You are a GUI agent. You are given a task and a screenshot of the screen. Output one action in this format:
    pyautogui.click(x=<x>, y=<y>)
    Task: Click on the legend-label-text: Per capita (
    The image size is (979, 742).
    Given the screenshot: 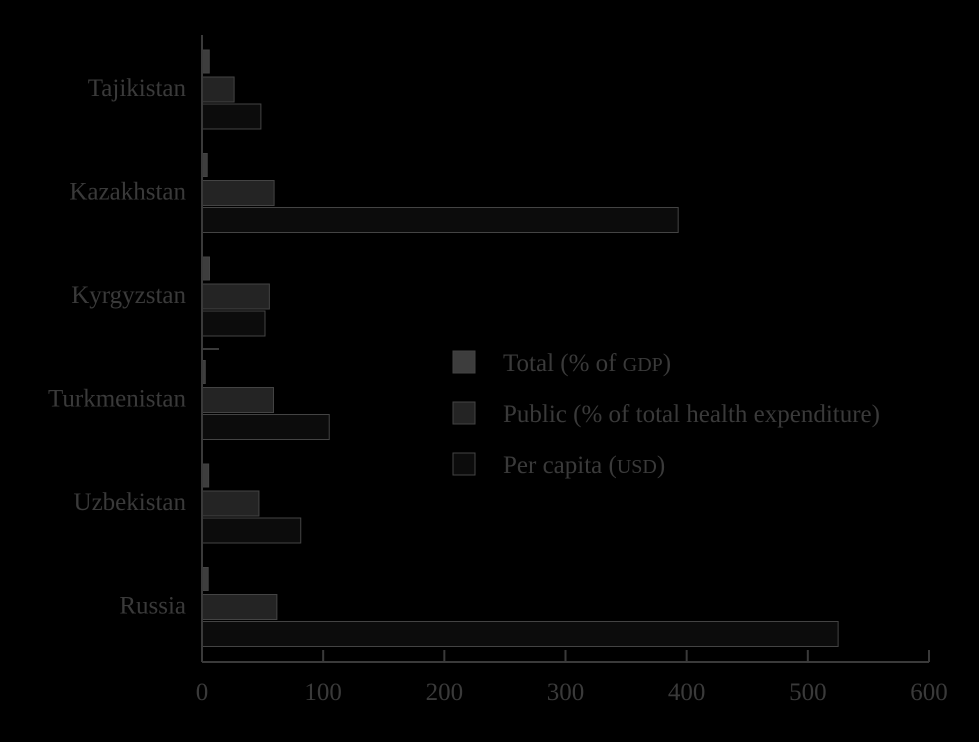 What is the action you would take?
    pyautogui.click(x=560, y=465)
    